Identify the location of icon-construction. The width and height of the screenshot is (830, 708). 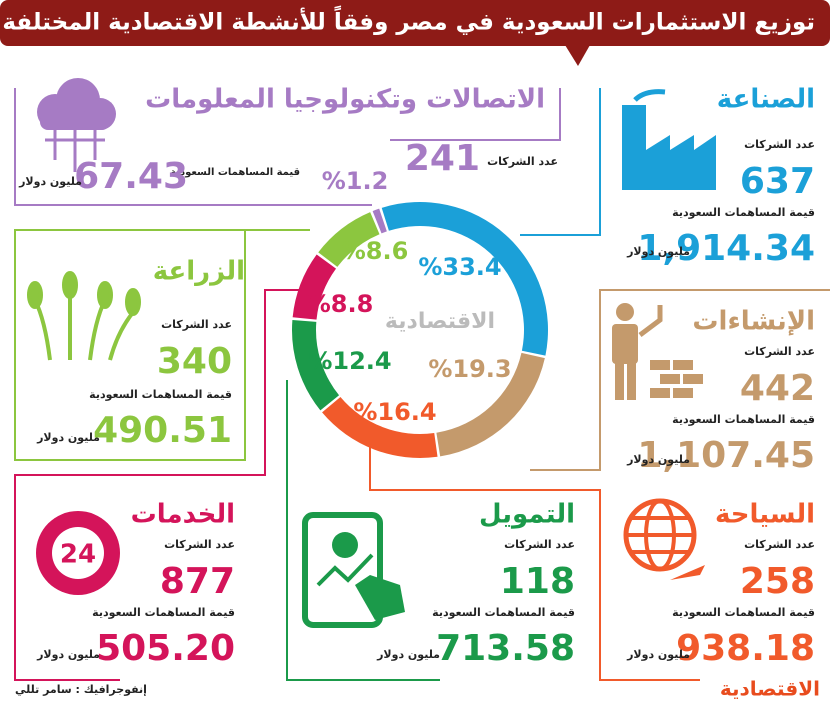
(657, 351).